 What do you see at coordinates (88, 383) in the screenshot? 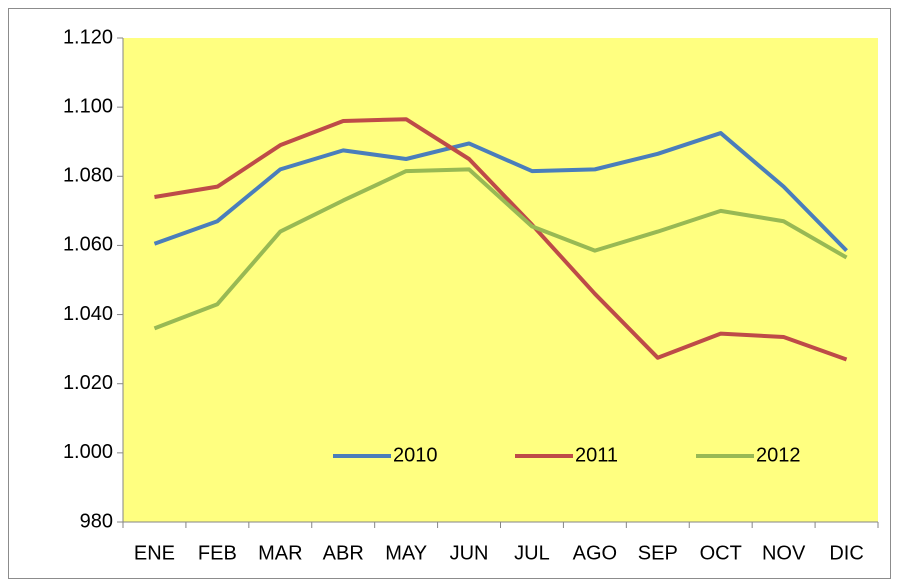
I see `y-tick-label: 1.020` at bounding box center [88, 383].